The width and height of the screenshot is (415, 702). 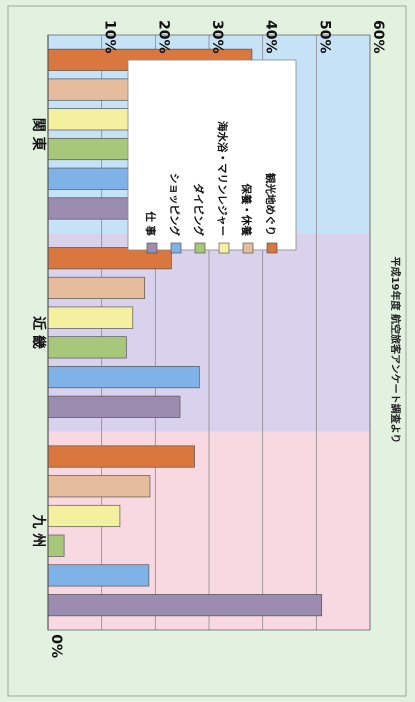 What do you see at coordinates (270, 204) in the screenshot?
I see `legend-label: 観光地めぐり` at bounding box center [270, 204].